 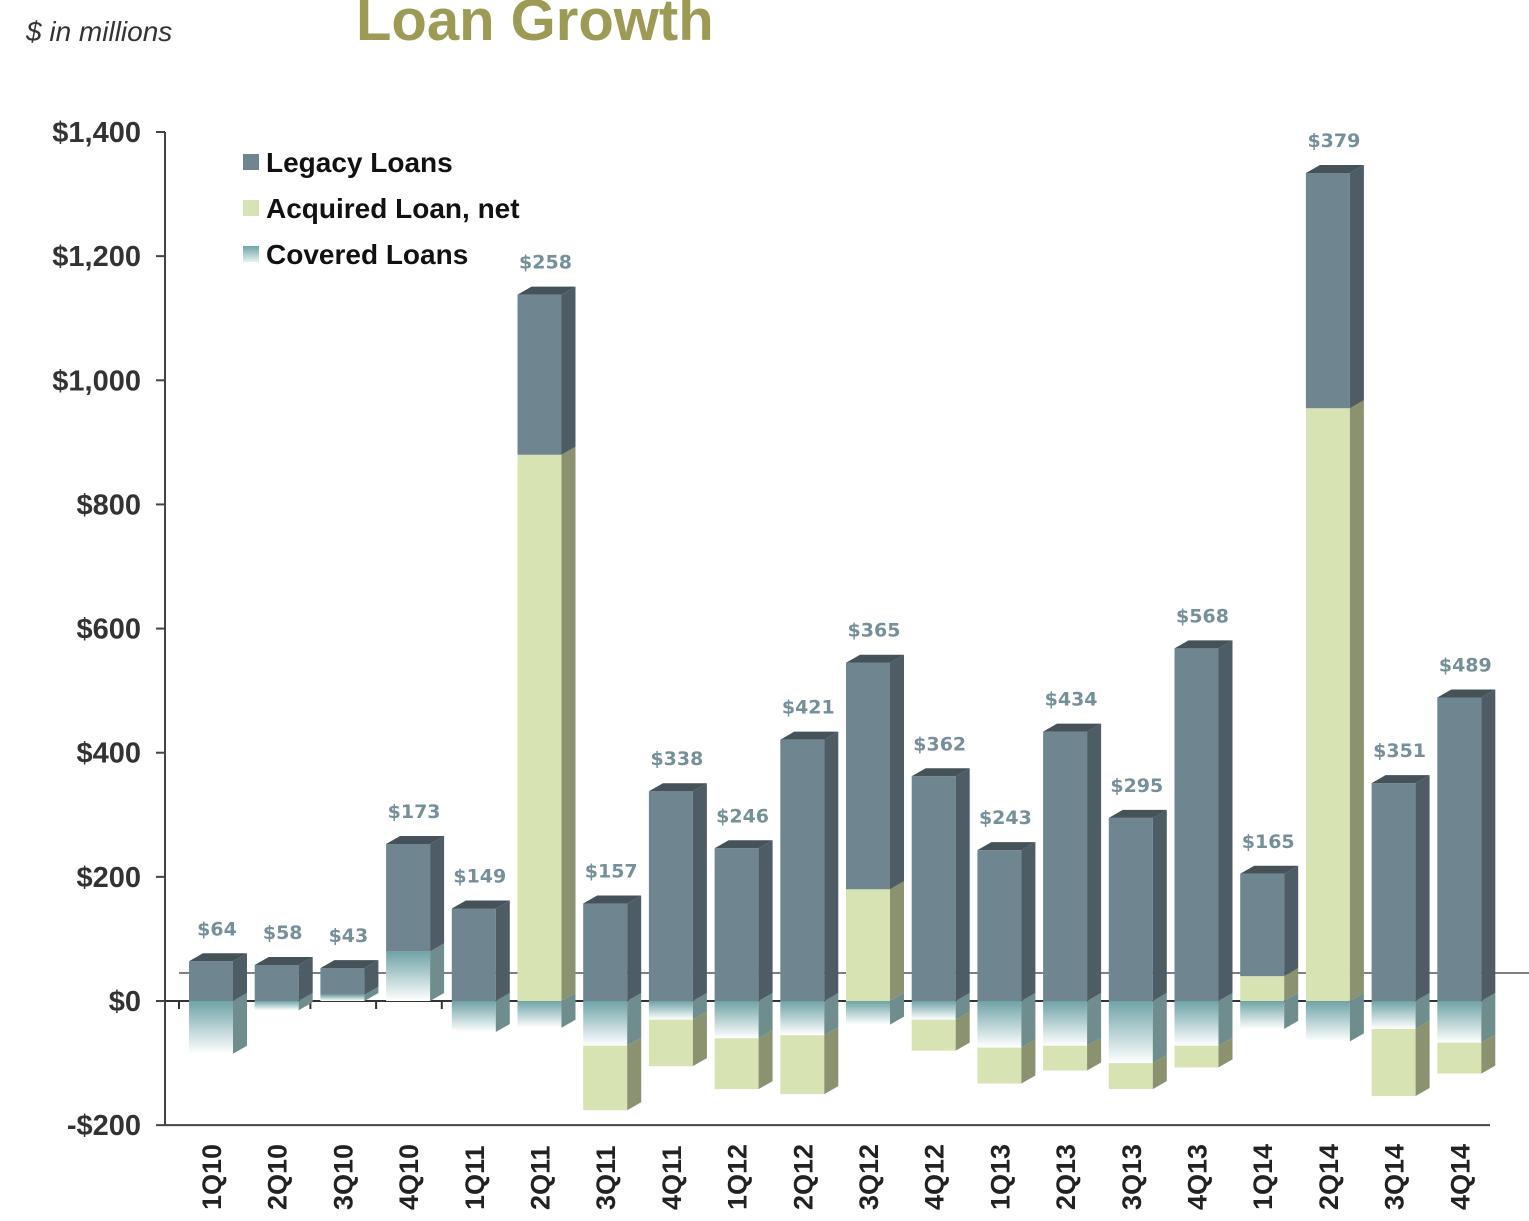 What do you see at coordinates (935, 1177) in the screenshot?
I see `x-tick-label: 4Q12` at bounding box center [935, 1177].